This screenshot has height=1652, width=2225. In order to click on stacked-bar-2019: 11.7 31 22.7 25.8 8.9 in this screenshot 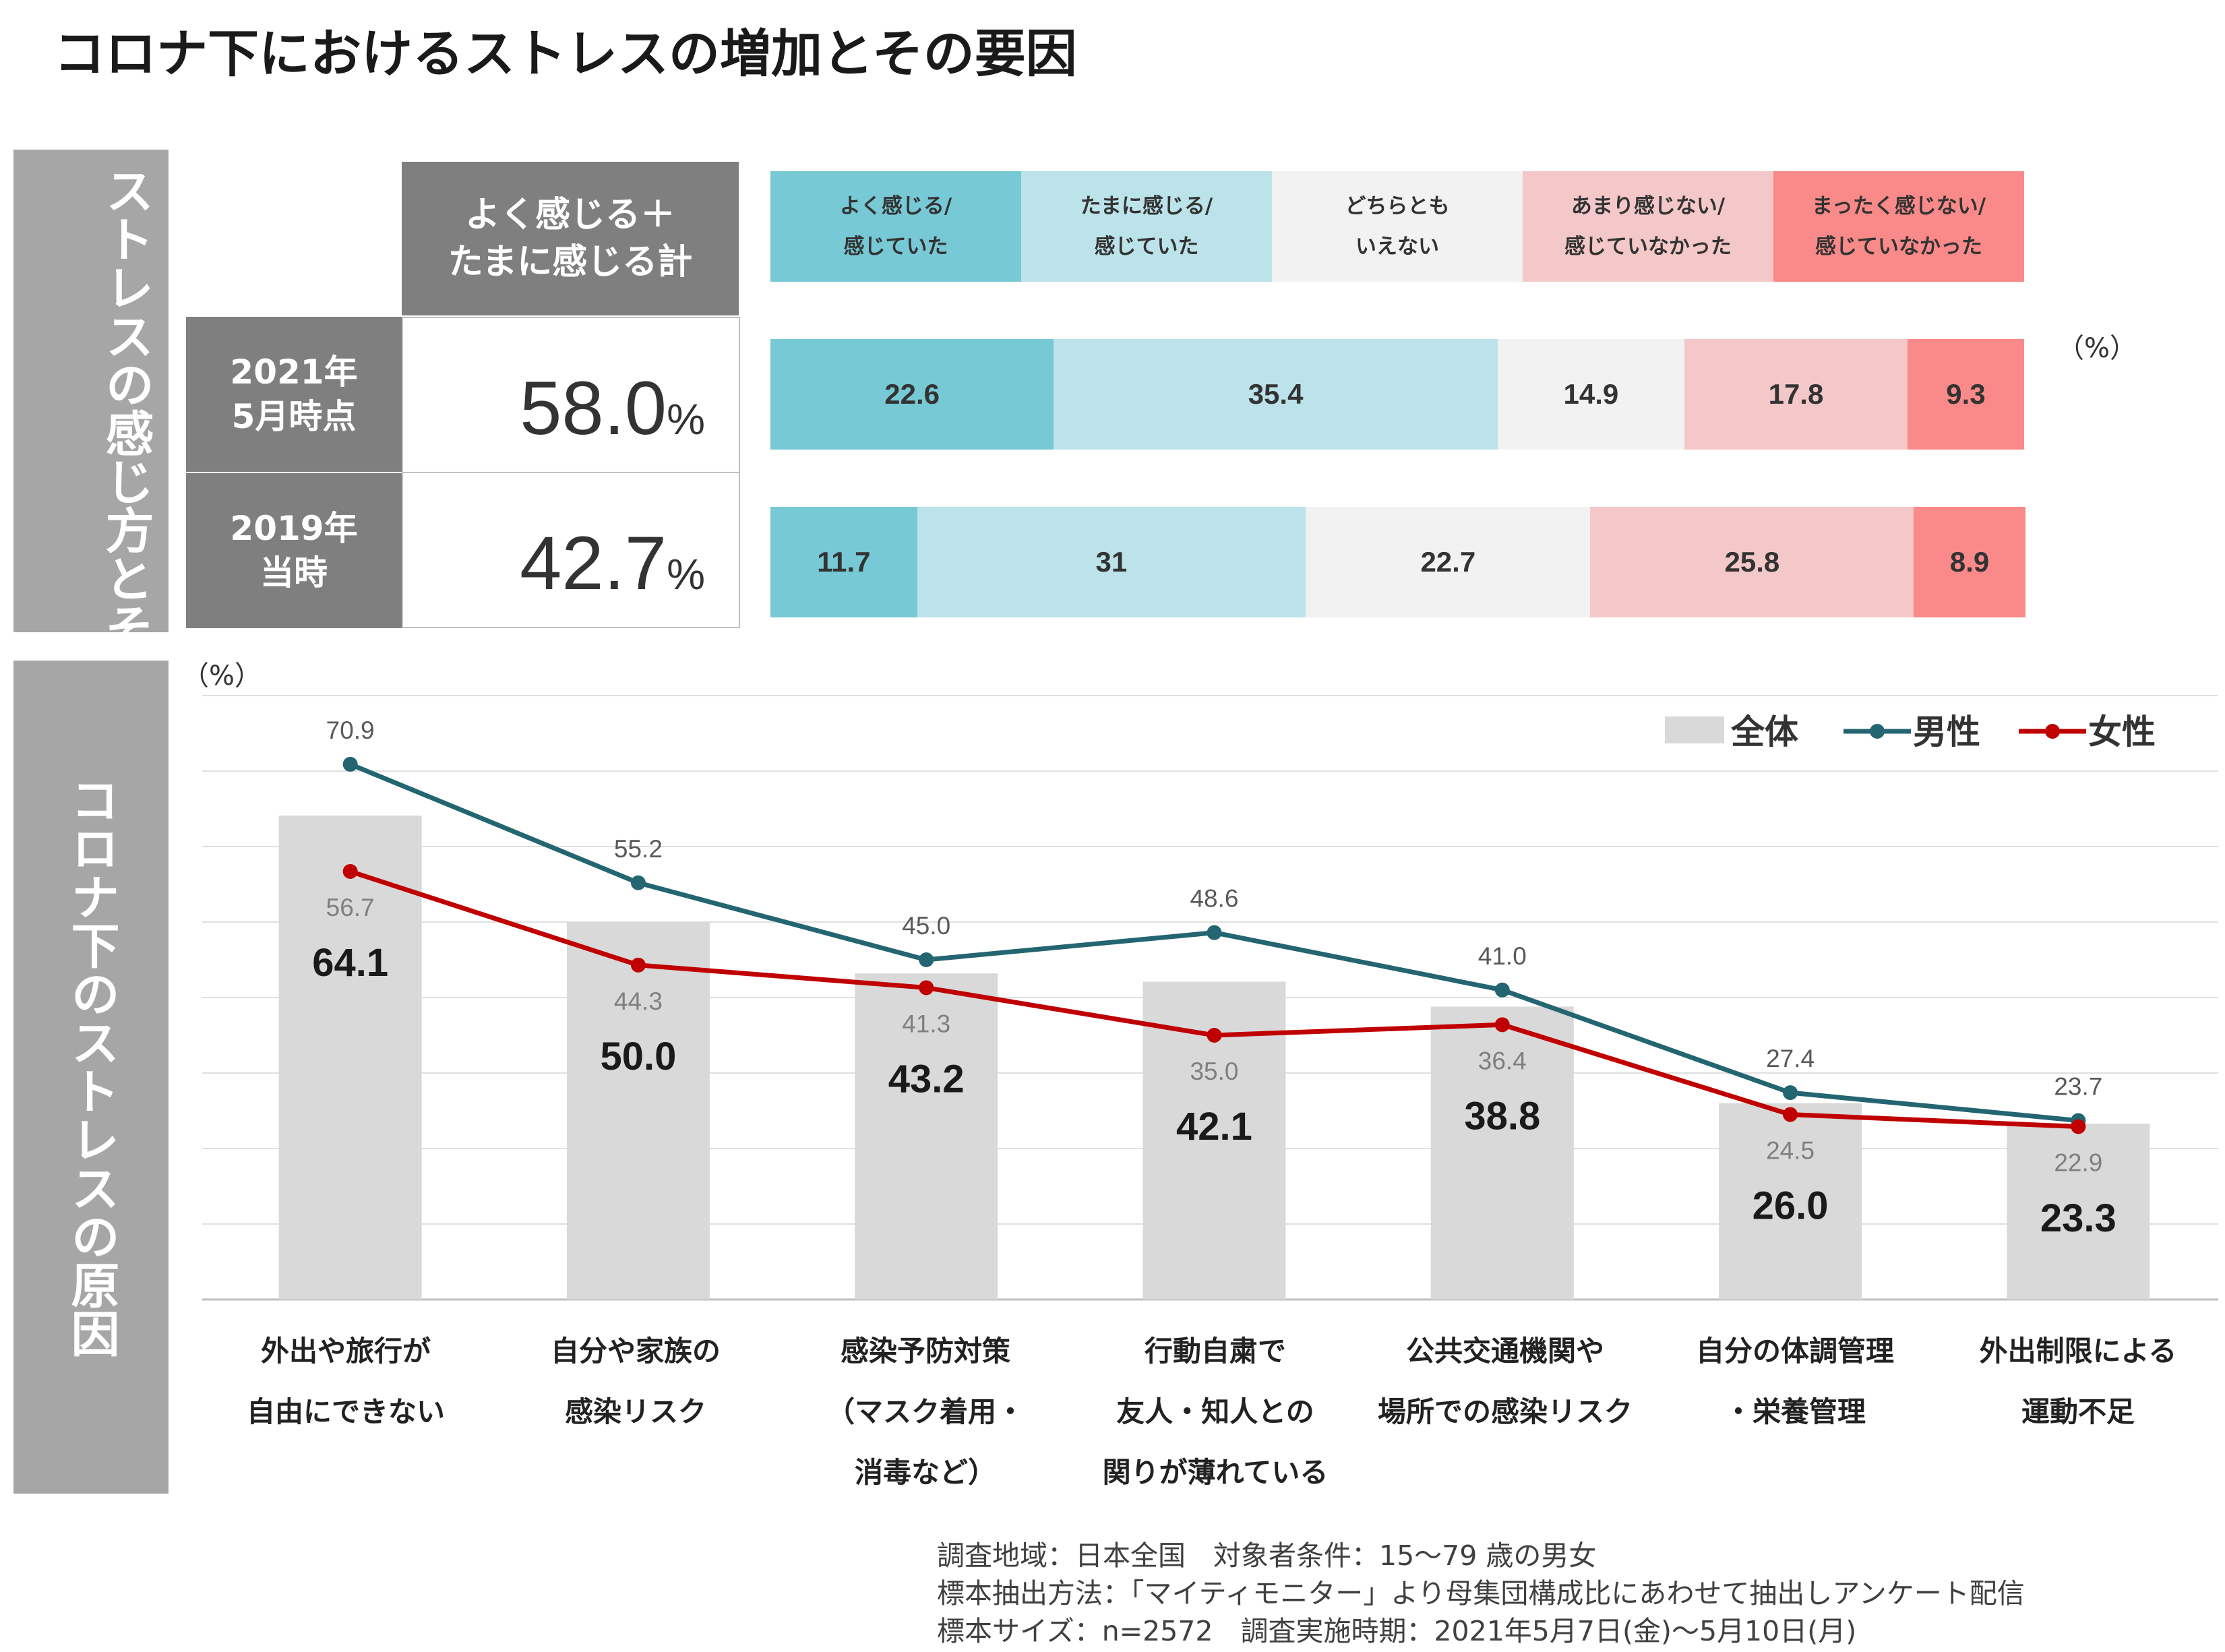, I will do `click(1398, 562)`.